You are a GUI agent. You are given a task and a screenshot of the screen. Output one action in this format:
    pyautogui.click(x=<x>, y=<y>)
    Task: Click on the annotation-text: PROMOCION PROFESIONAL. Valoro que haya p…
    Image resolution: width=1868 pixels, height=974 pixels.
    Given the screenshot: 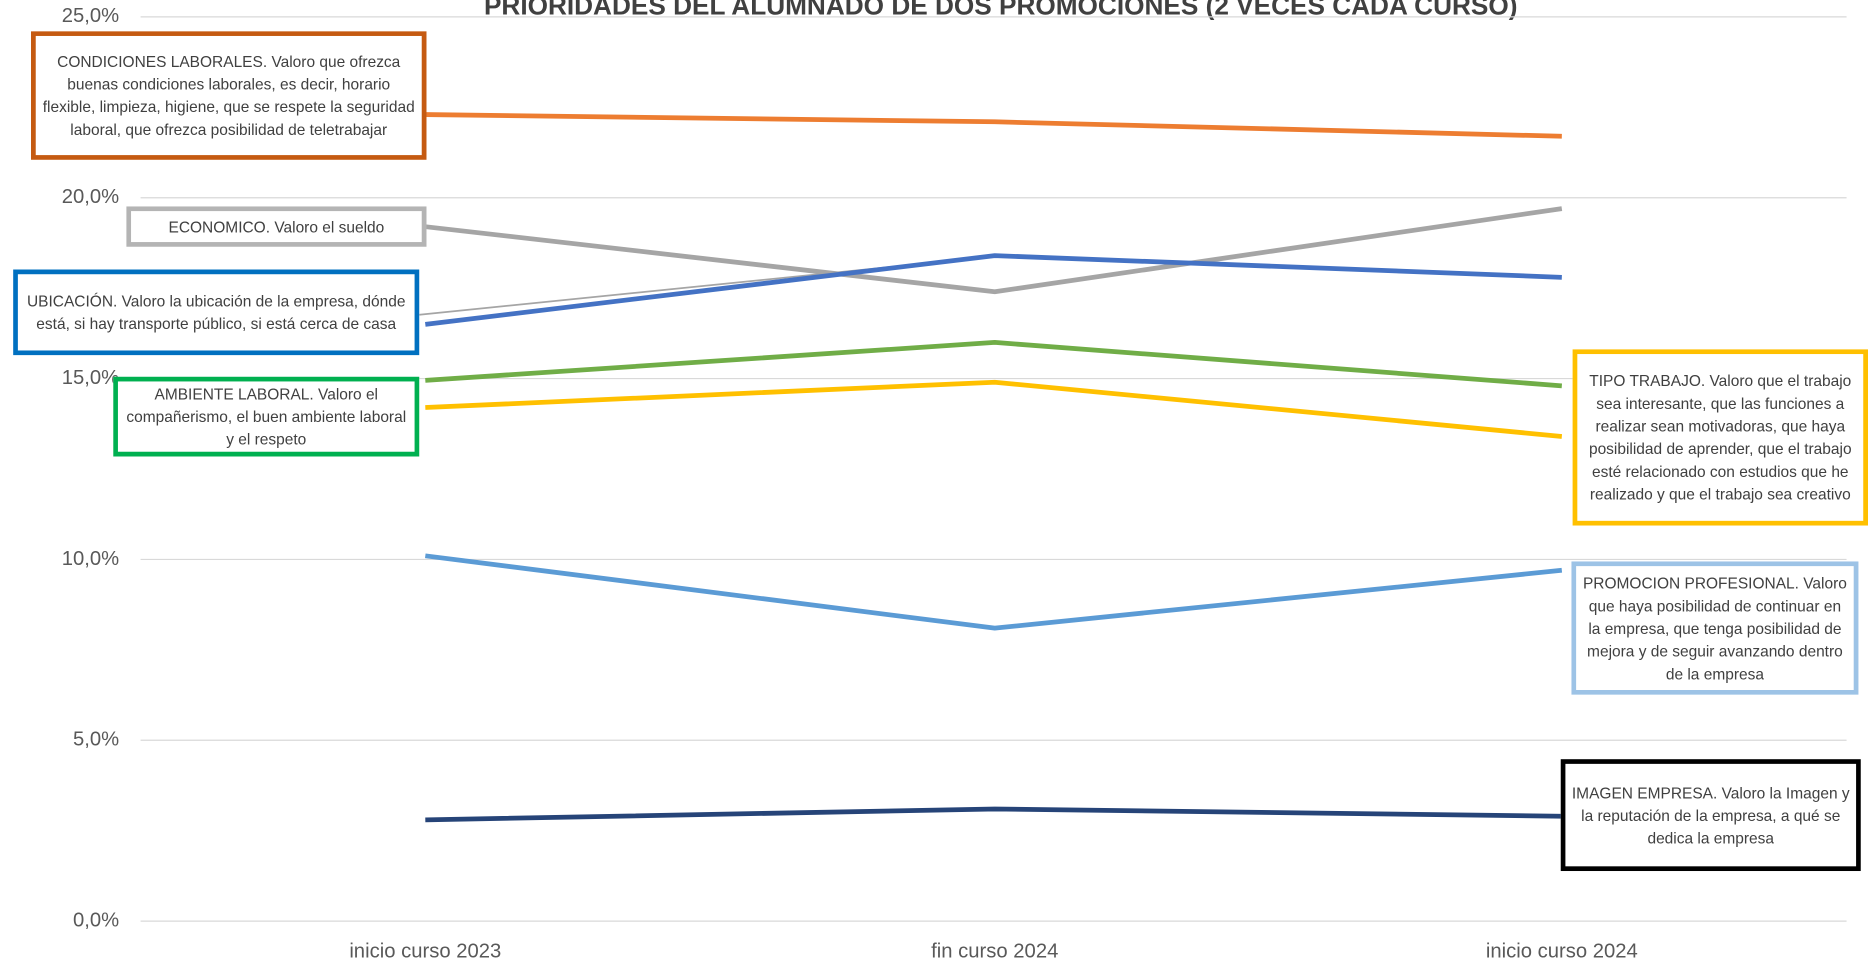 What is the action you would take?
    pyautogui.click(x=1715, y=628)
    